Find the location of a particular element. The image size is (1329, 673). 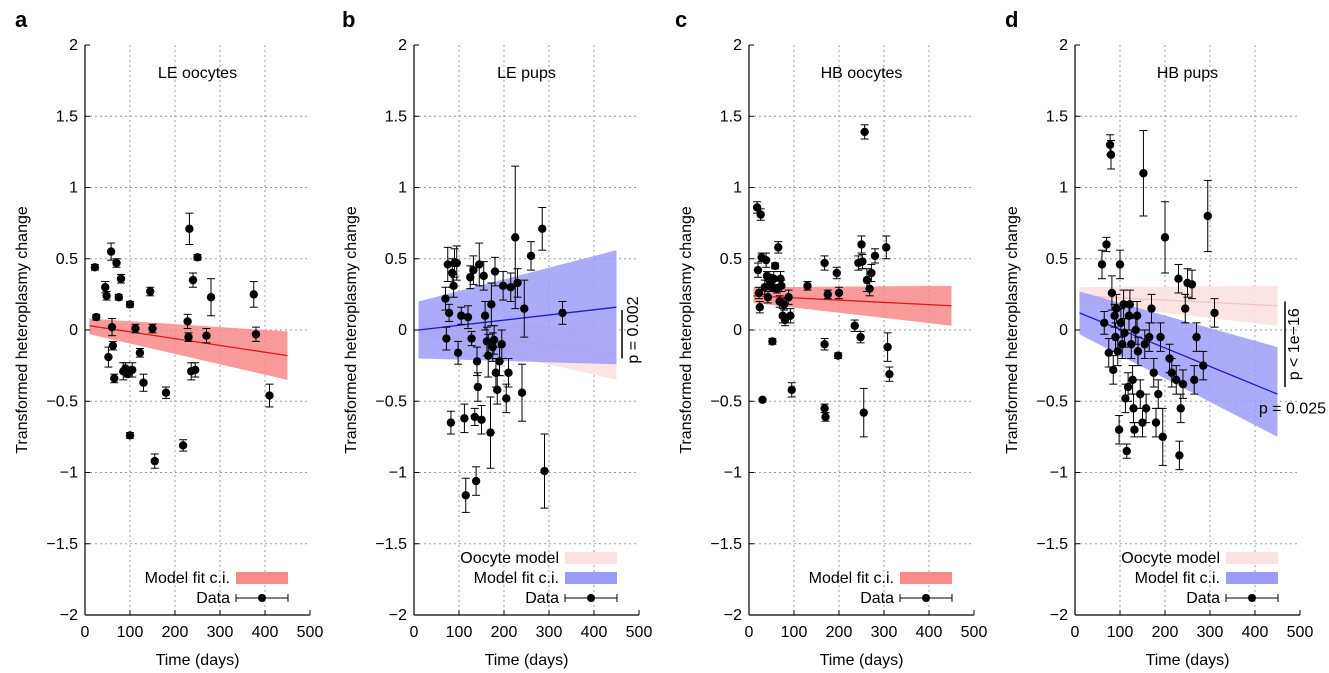

panel-letter: d is located at coordinates (1011, 19).